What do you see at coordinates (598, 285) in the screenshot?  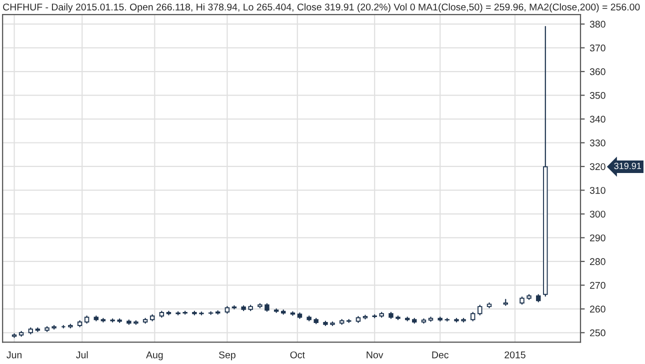 I see `y-tick-label: 270` at bounding box center [598, 285].